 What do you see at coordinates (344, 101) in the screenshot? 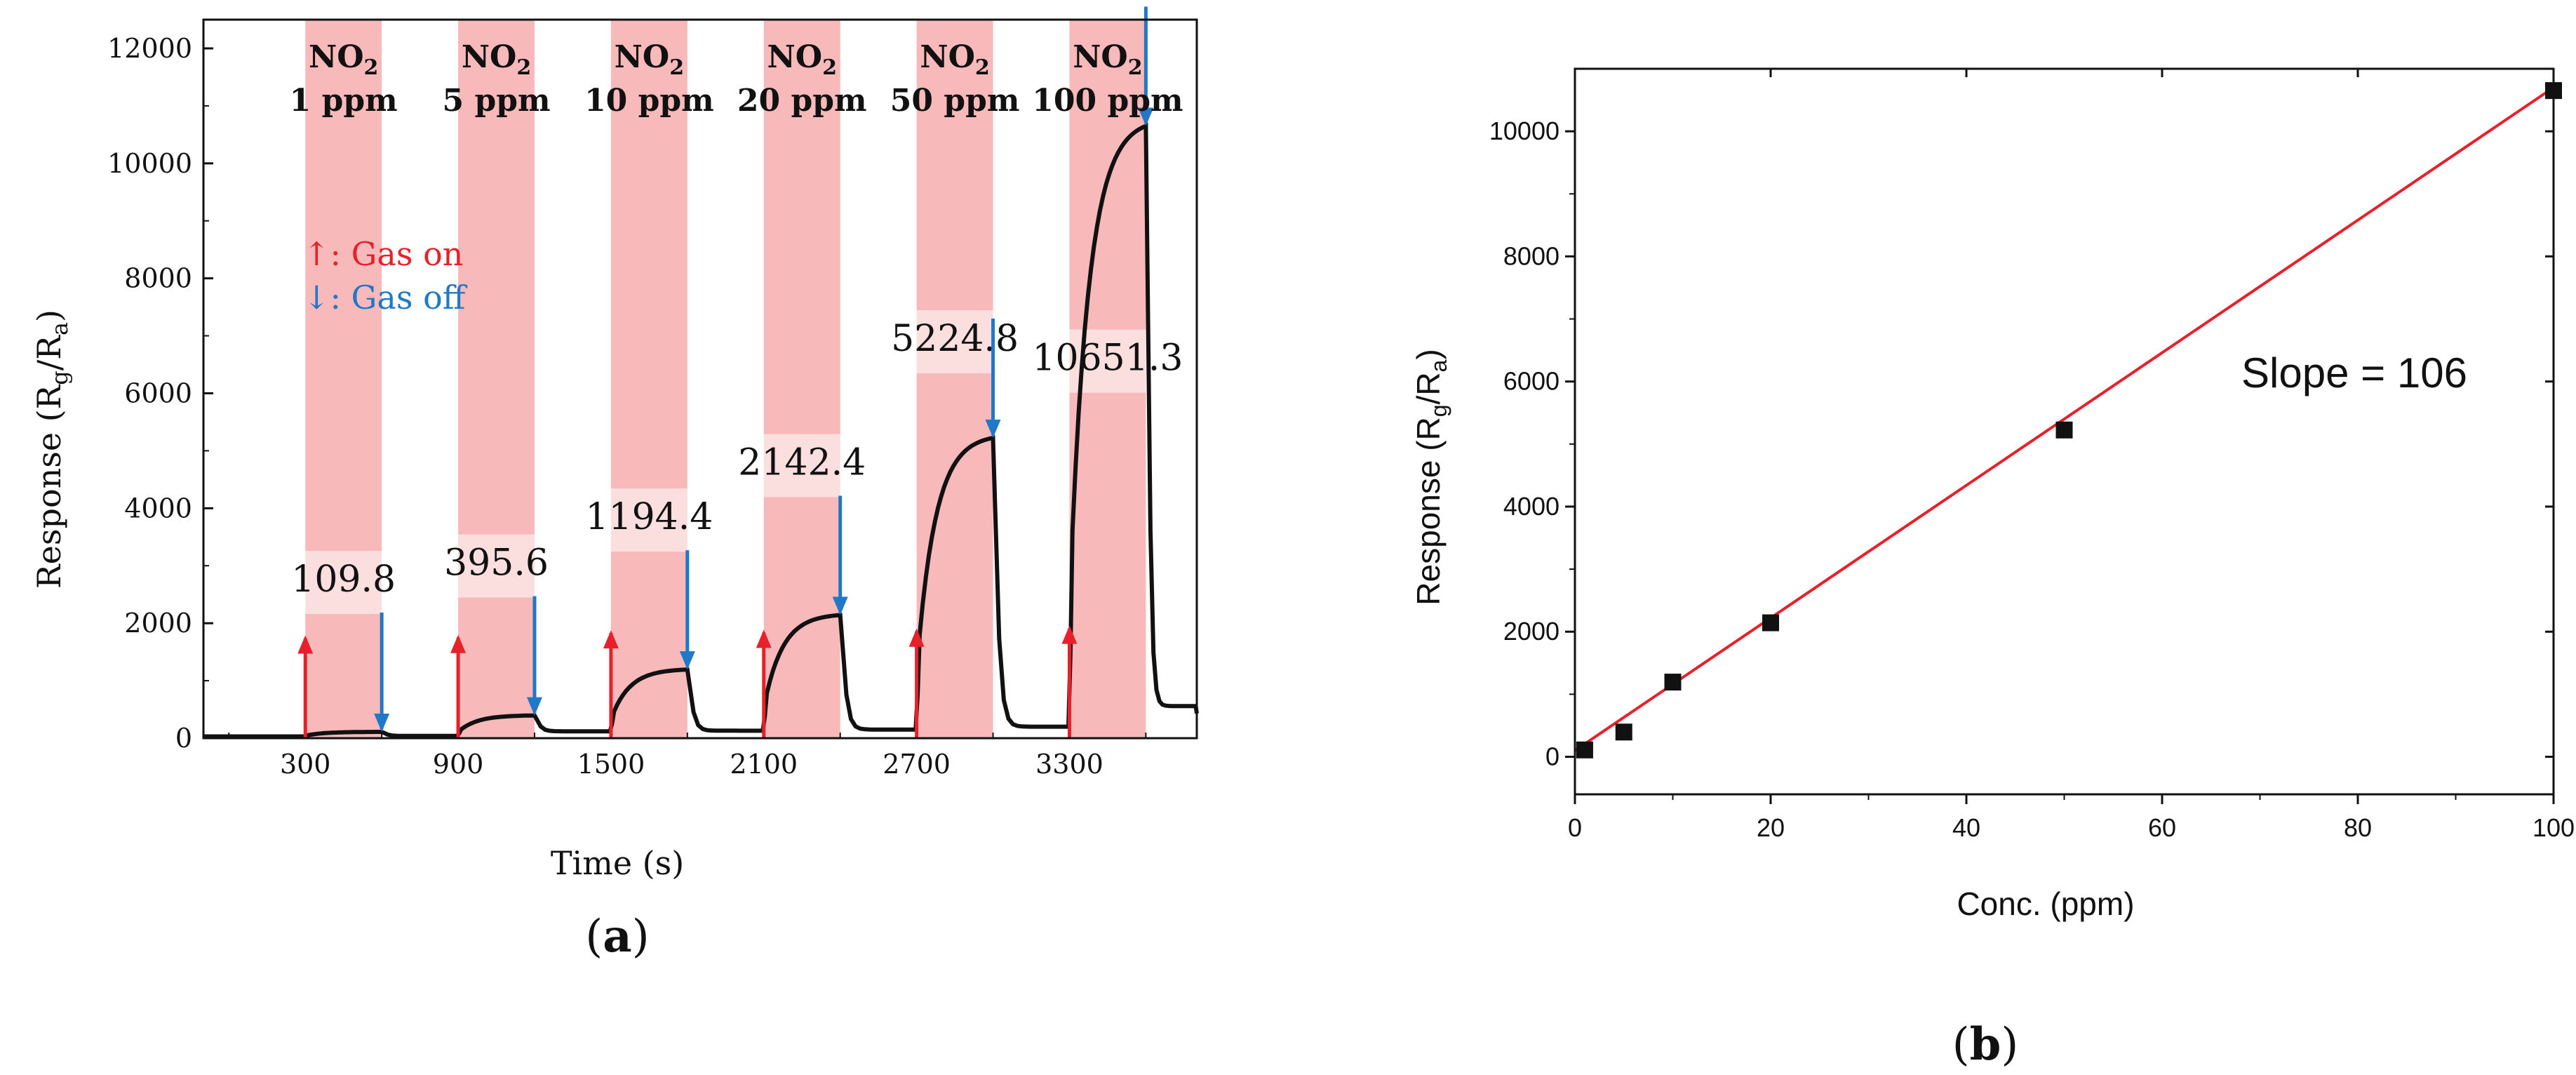
I see `band-conc-label: 1 ppm` at bounding box center [344, 101].